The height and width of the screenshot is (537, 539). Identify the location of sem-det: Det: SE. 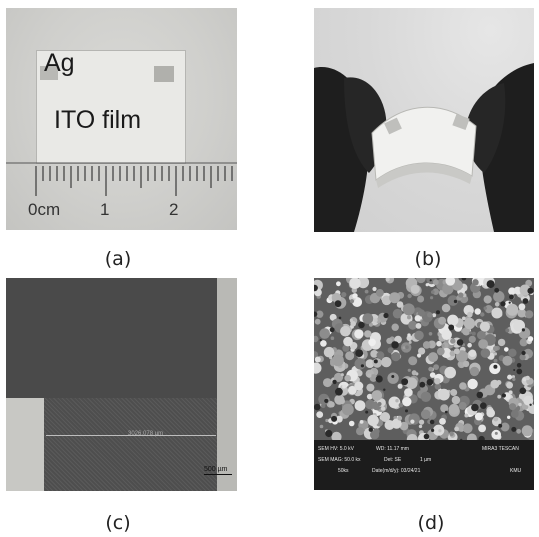
(393, 460).